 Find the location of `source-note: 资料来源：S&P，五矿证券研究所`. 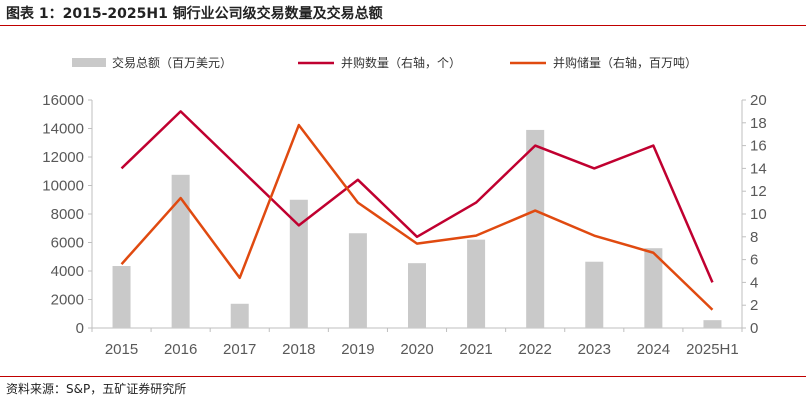

source-note: 资料来源：S&P，五矿证券研究所 is located at coordinates (96, 389).